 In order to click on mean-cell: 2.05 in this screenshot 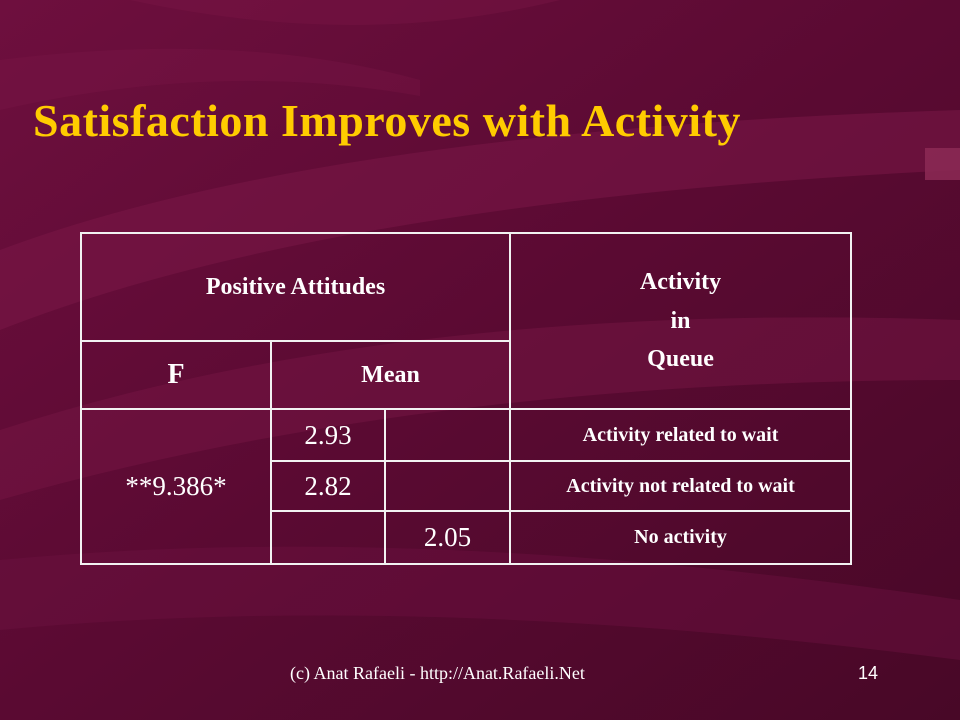, I will do `click(447, 537)`.